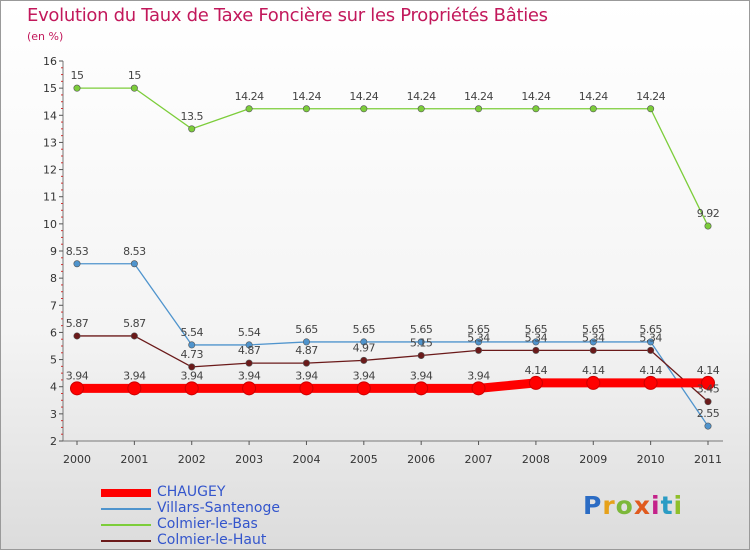 This screenshot has width=750, height=550. What do you see at coordinates (191, 116) in the screenshot?
I see `data-label-Colmier-le-Bas: 13.5` at bounding box center [191, 116].